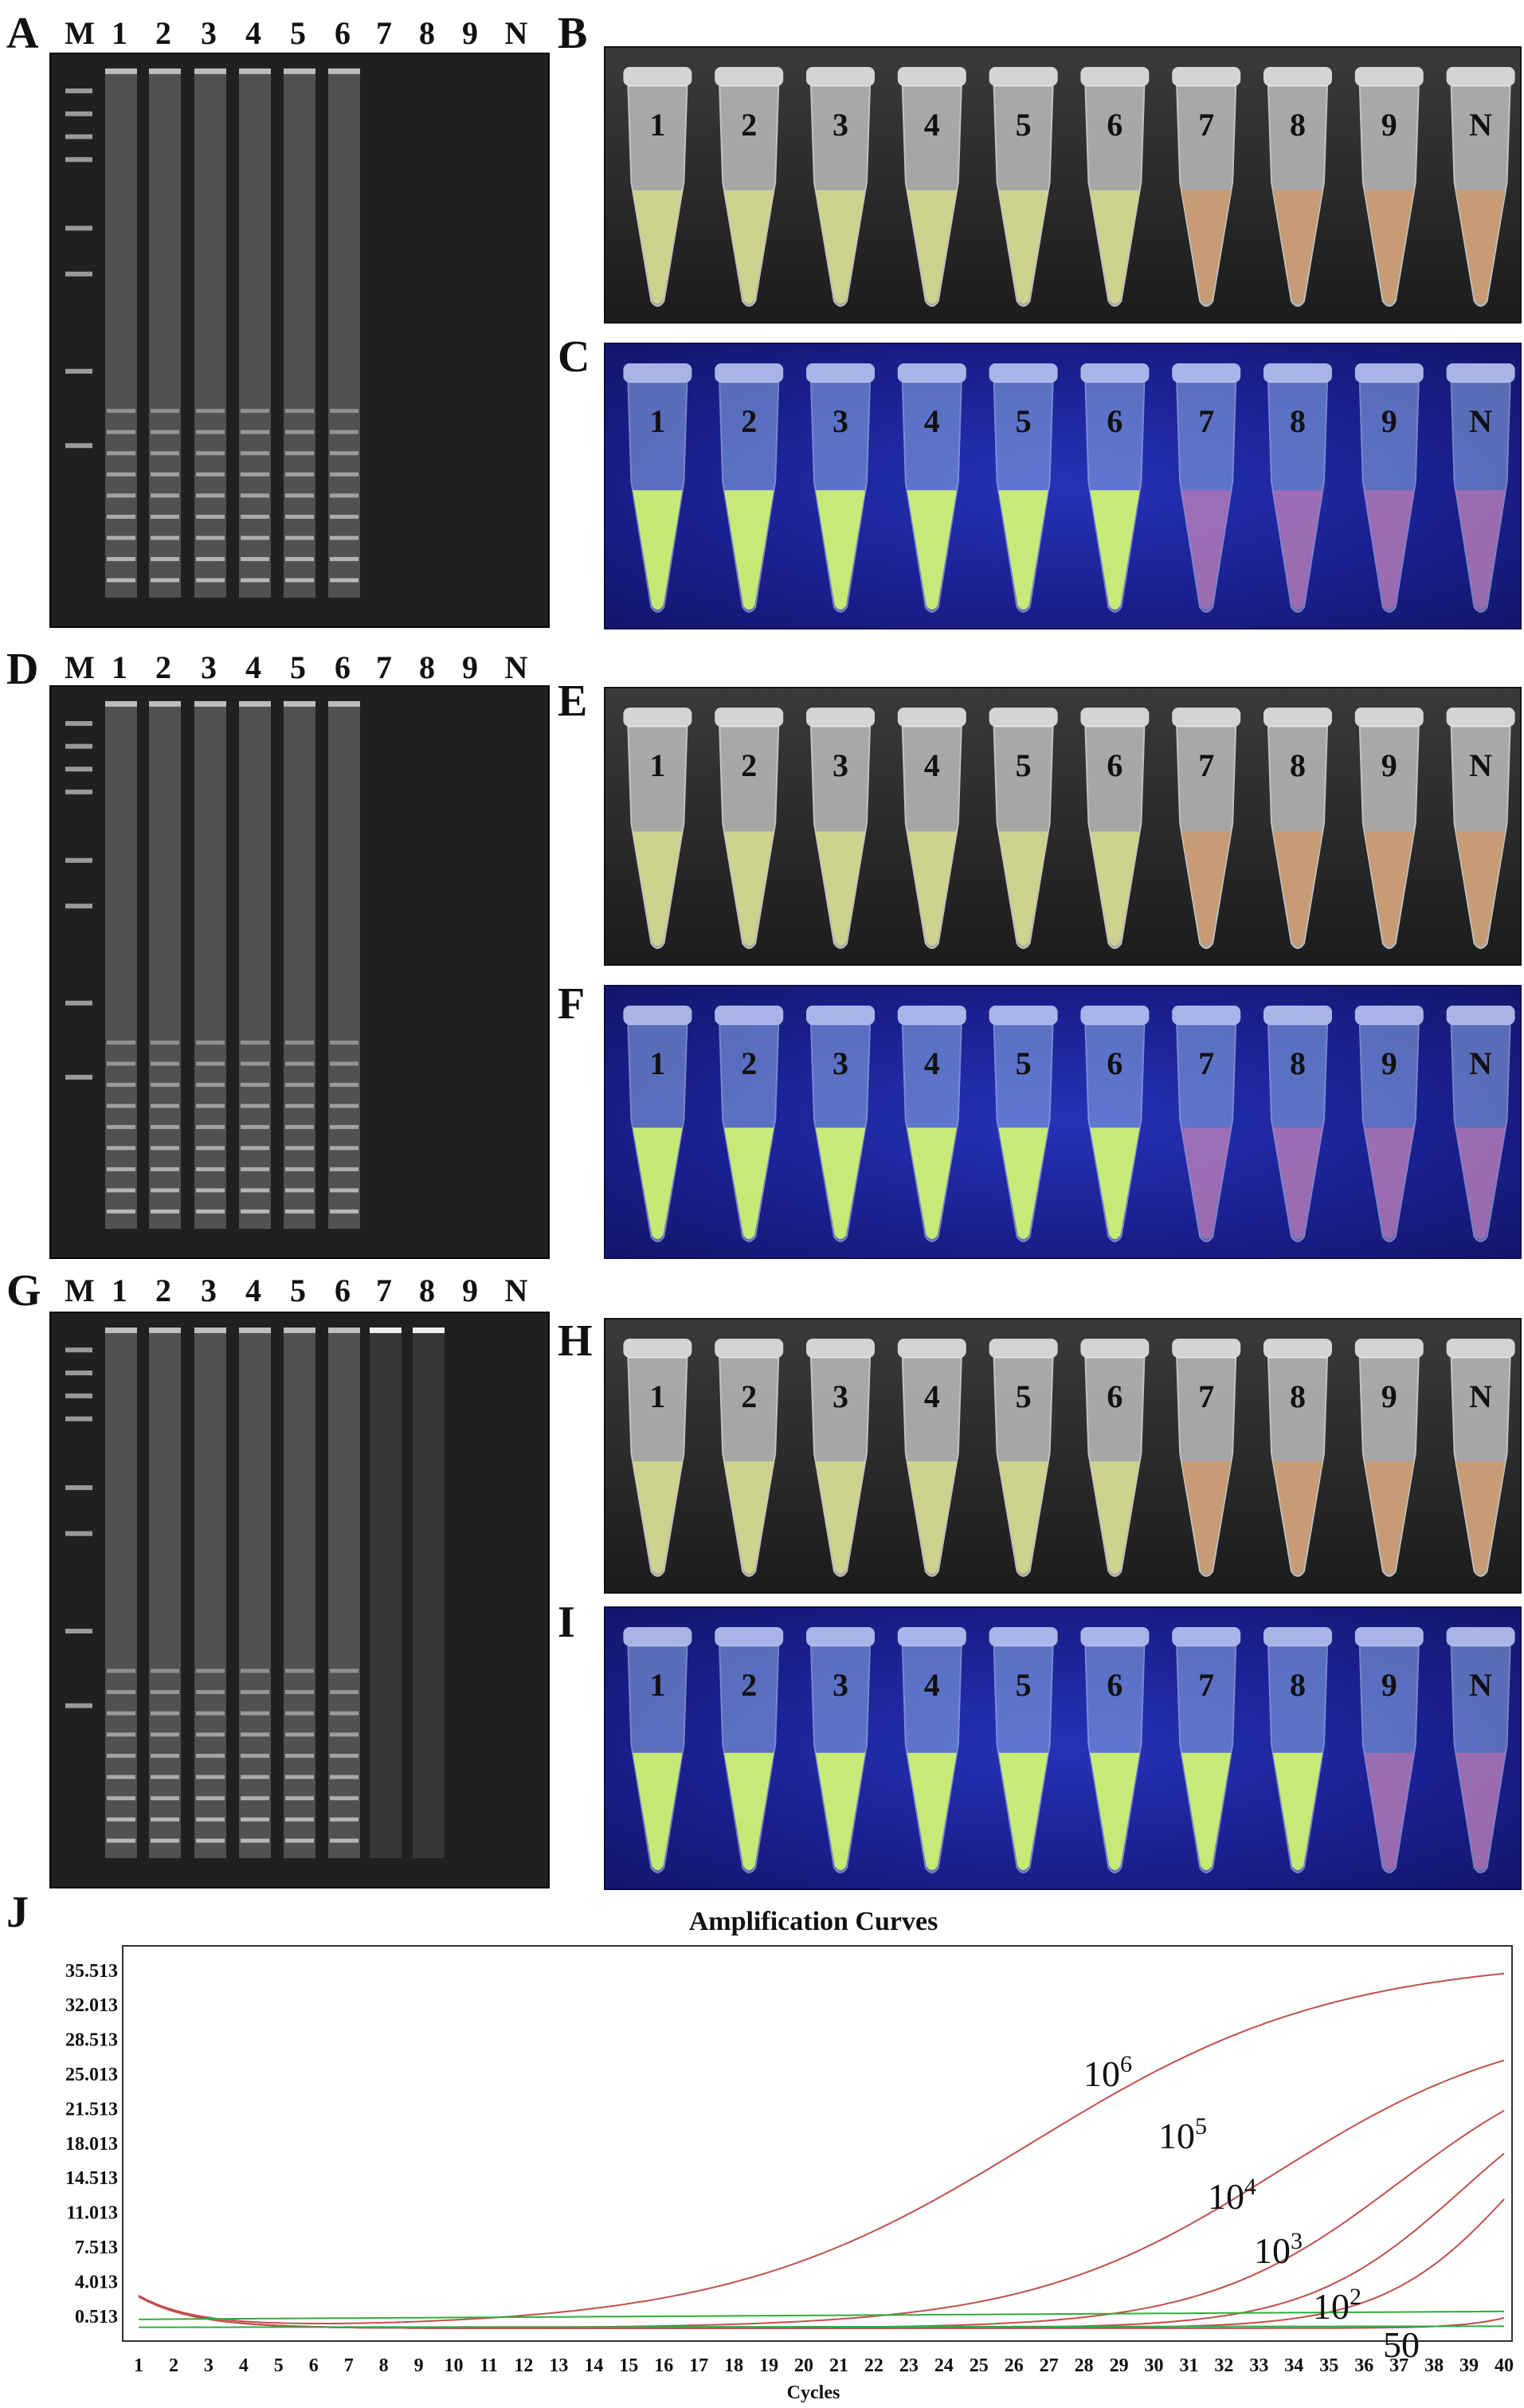  Describe the element at coordinates (1023, 1458) in the screenshot. I see `tube: 5` at that location.